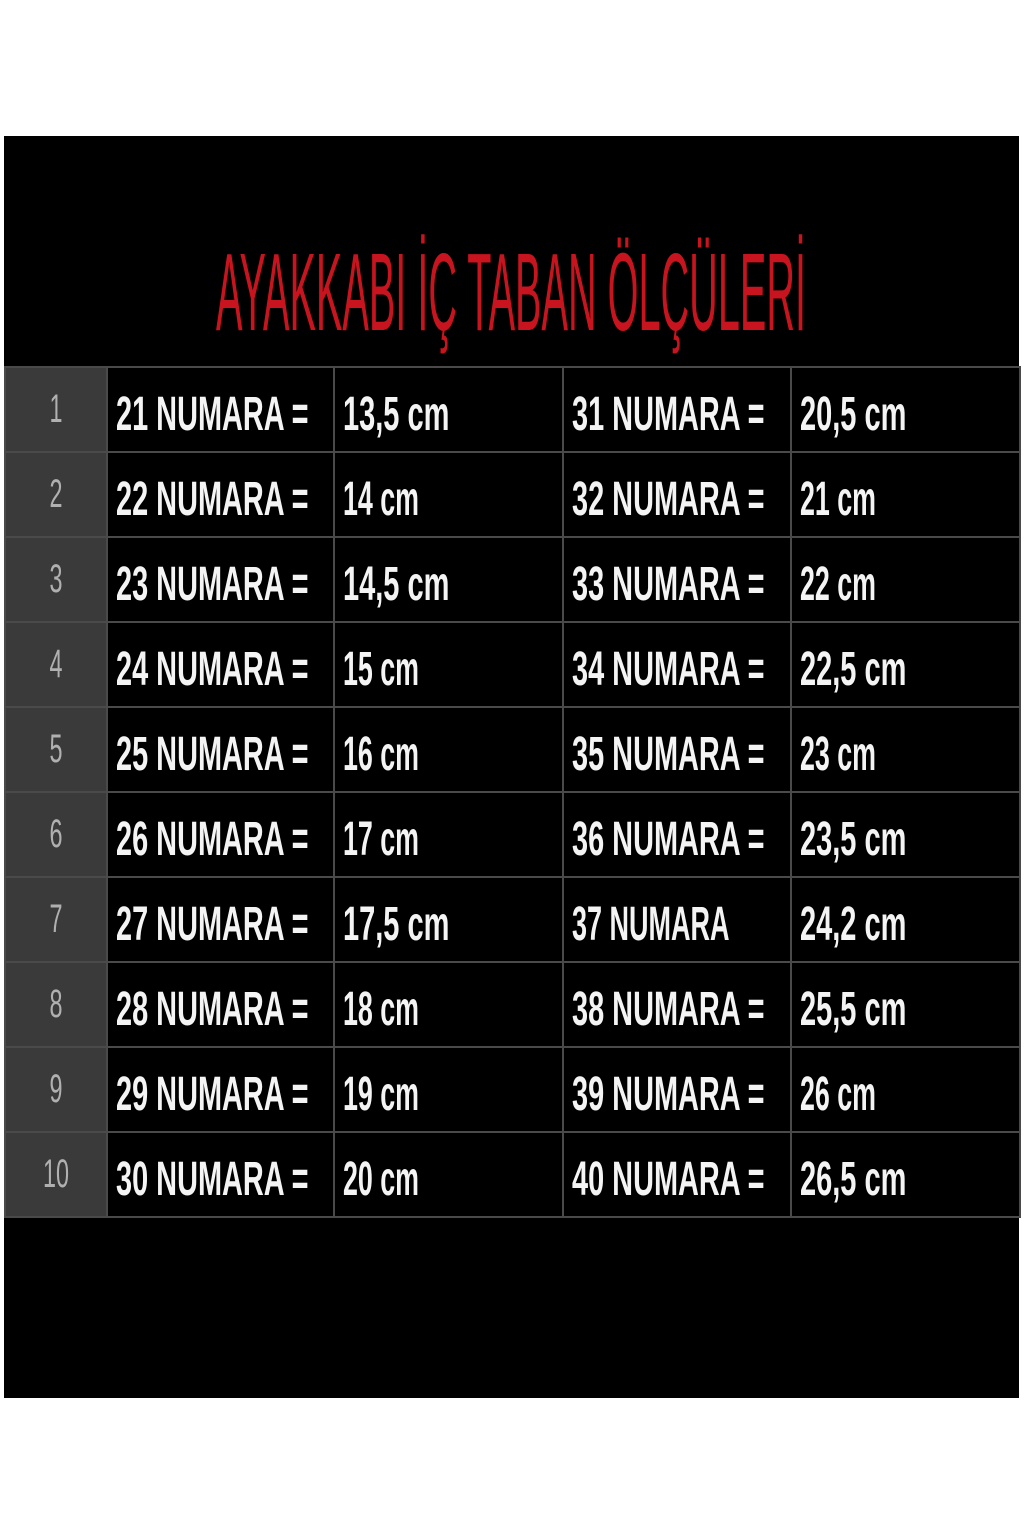  I want to click on insole-length-cell: 18 cm, so click(448, 1004).